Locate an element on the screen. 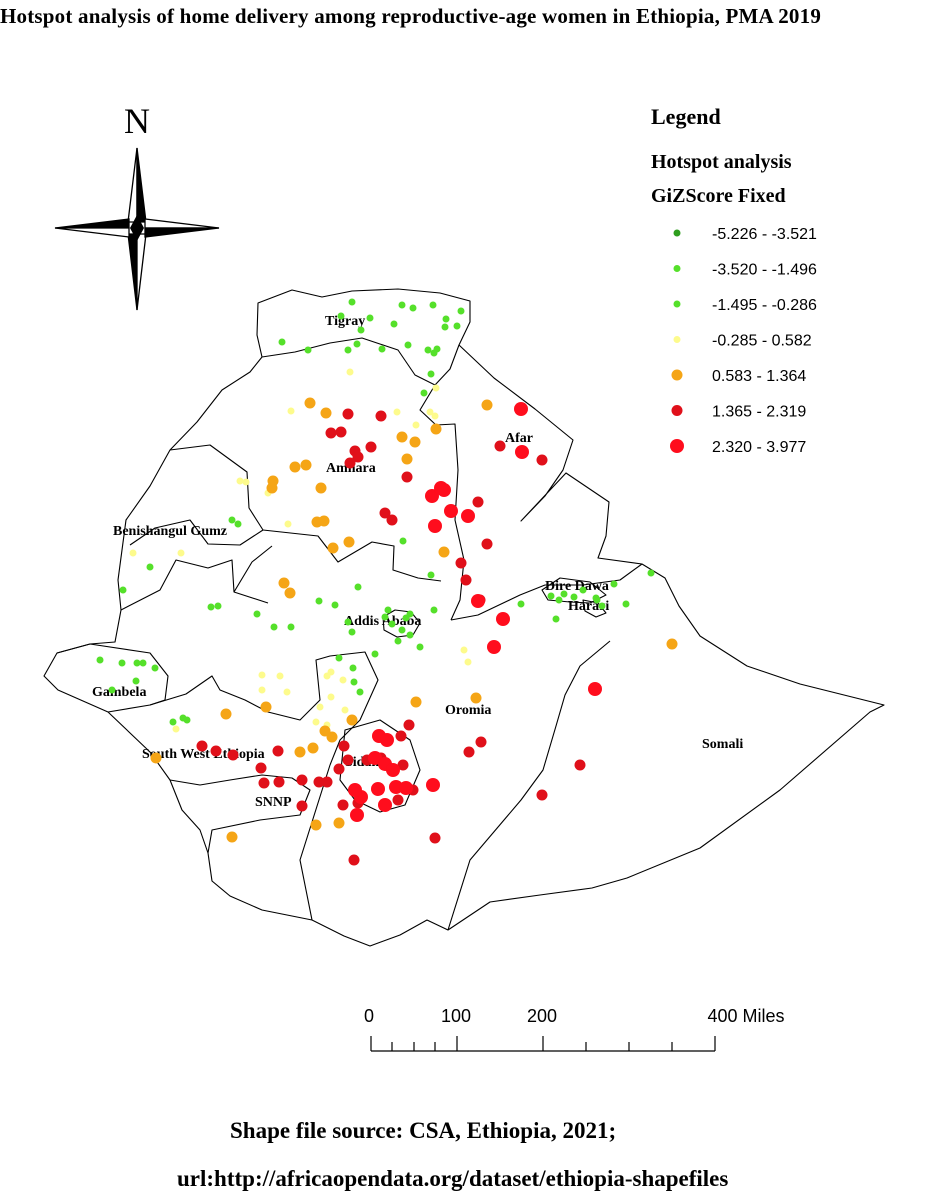 This screenshot has height=1202, width=944. gambela-border is located at coordinates (112, 678).